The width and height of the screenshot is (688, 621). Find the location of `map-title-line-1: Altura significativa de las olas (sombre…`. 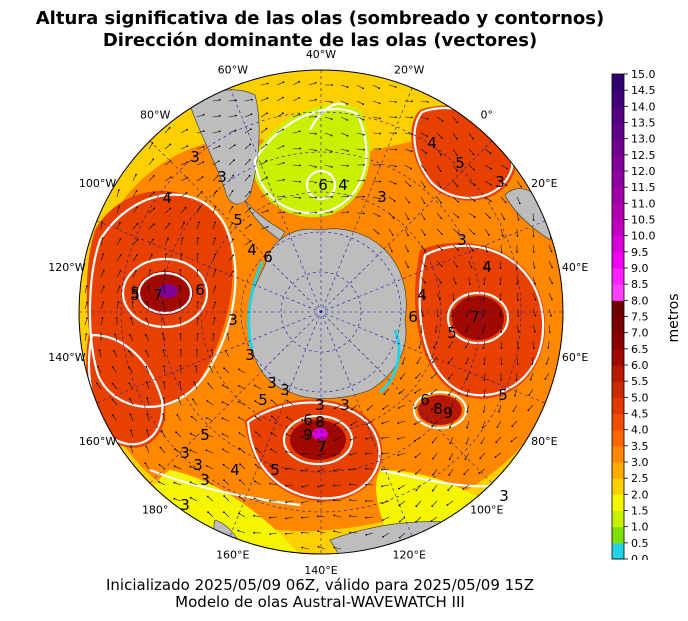

map-title-line-1: Altura significativa de las olas (sombre… is located at coordinates (320, 18).